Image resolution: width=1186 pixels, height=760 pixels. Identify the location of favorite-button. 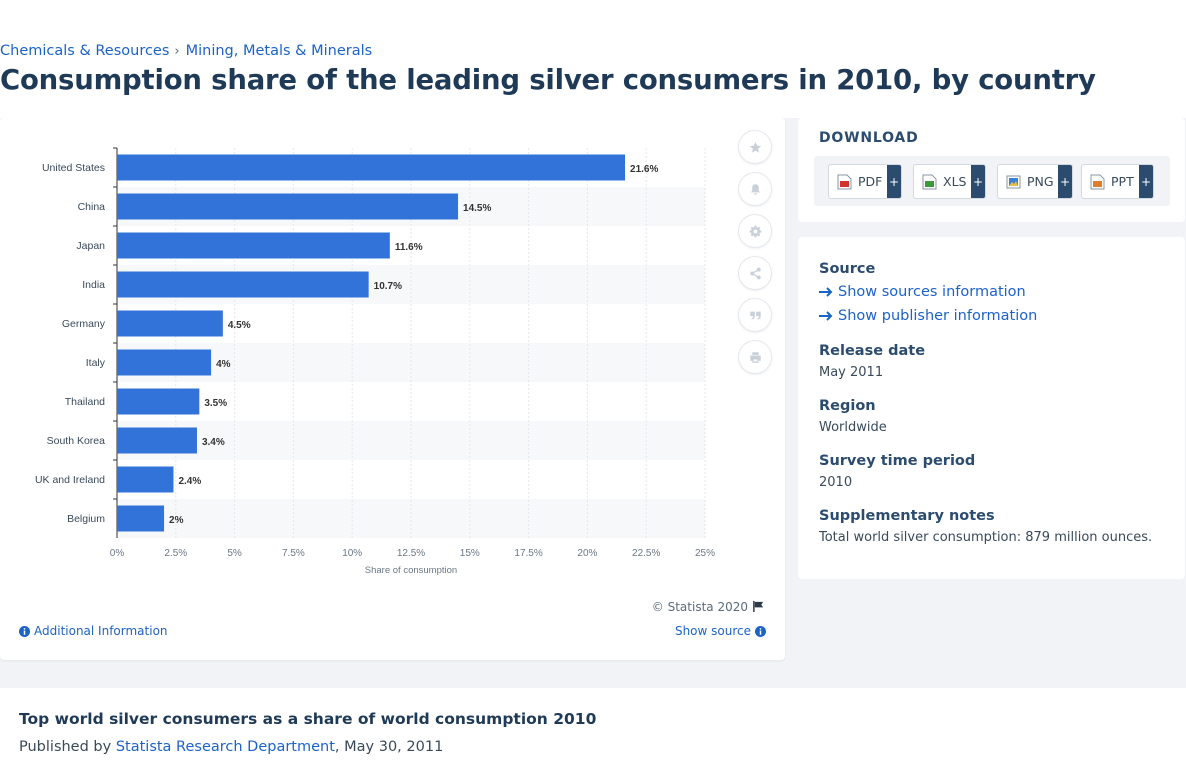
(755, 147).